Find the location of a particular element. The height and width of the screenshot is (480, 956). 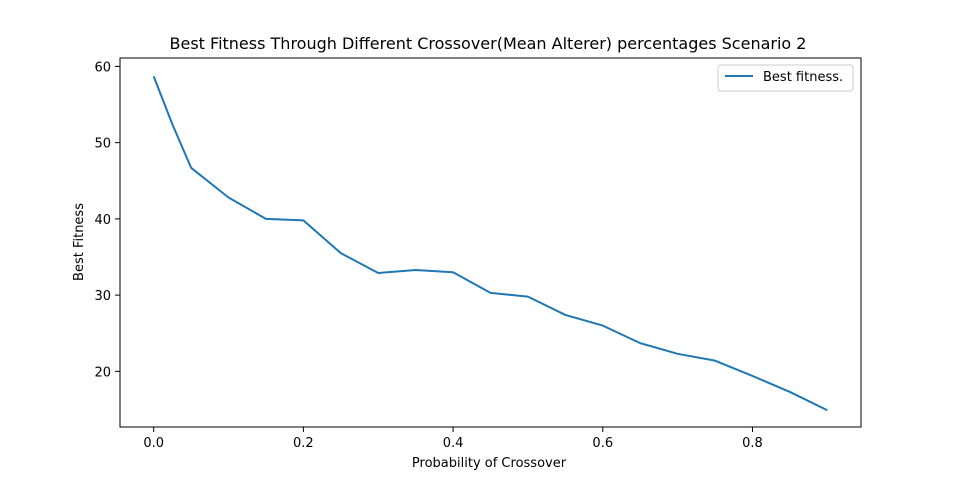

x-tick-label: 0.4 is located at coordinates (453, 443).